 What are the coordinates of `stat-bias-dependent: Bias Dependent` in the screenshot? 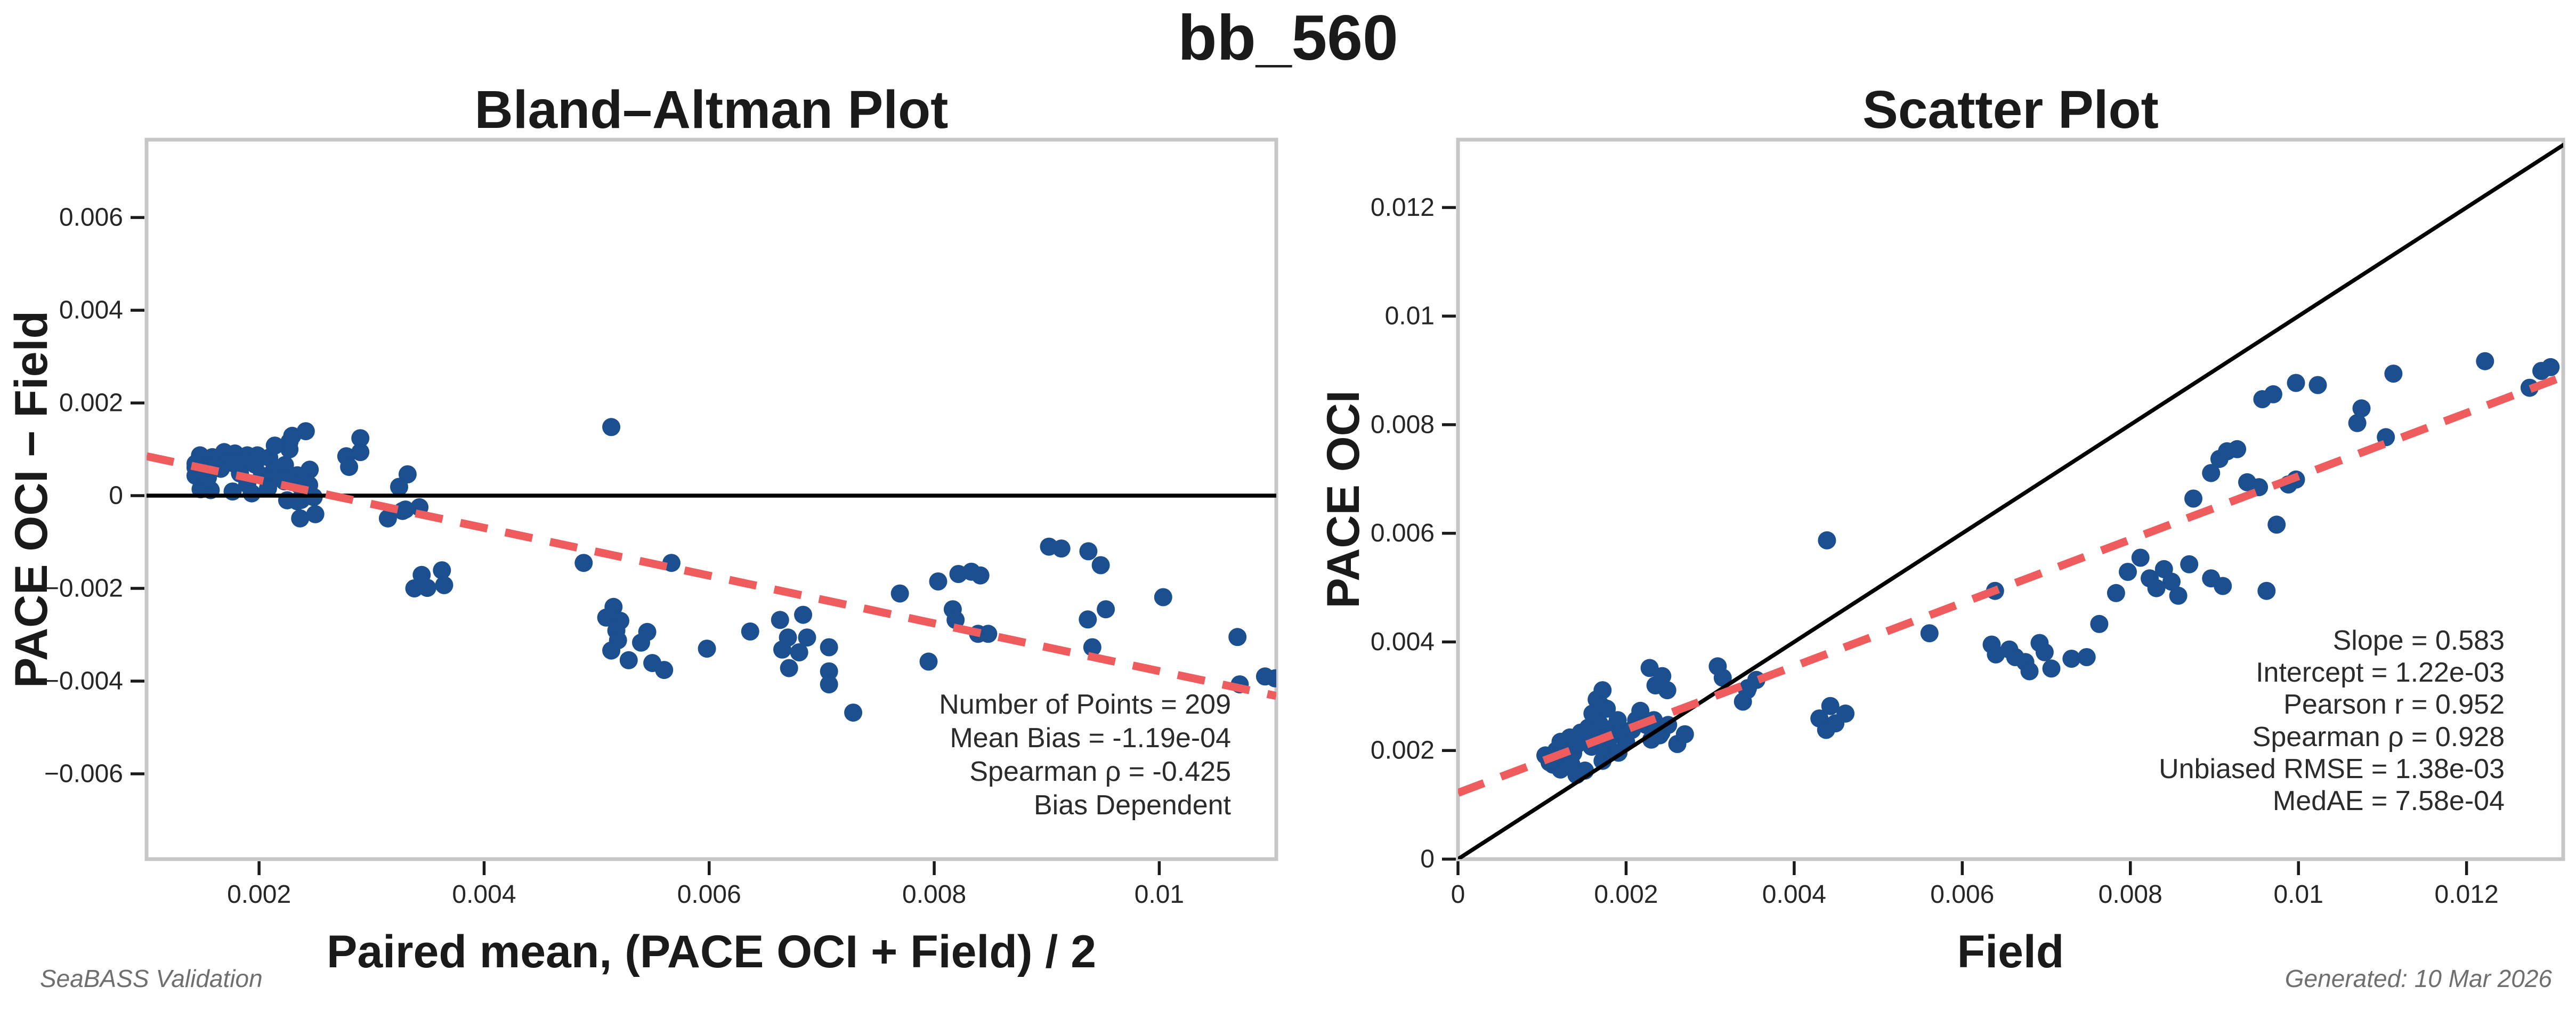 It's located at (1133, 805).